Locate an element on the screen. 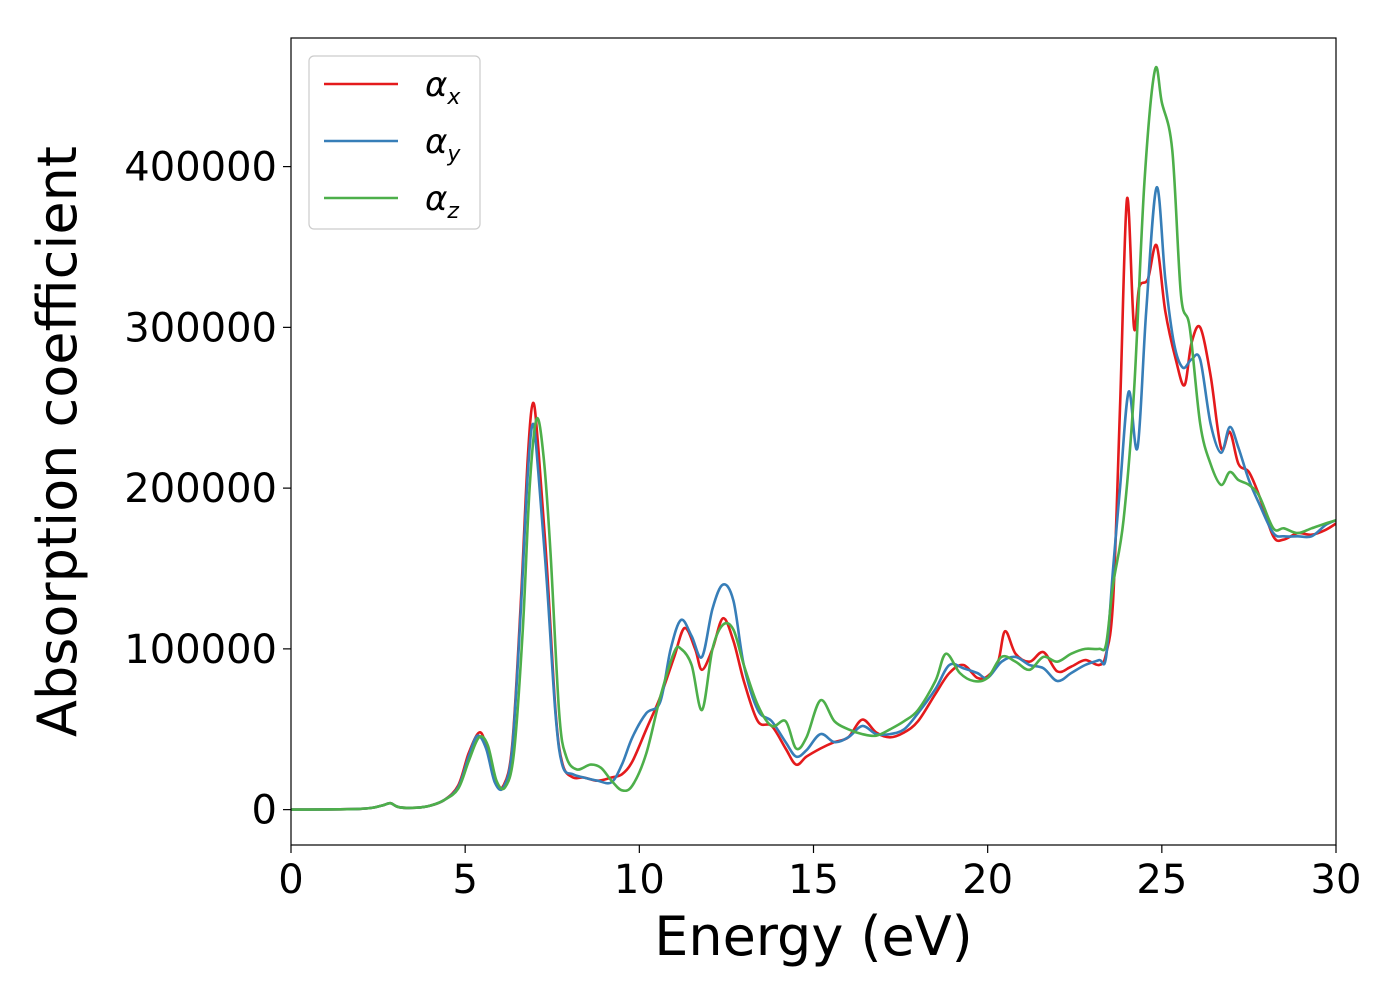 Image resolution: width=1400 pixels, height=1000 pixels. y-tick-label: 400000 is located at coordinates (200, 168).